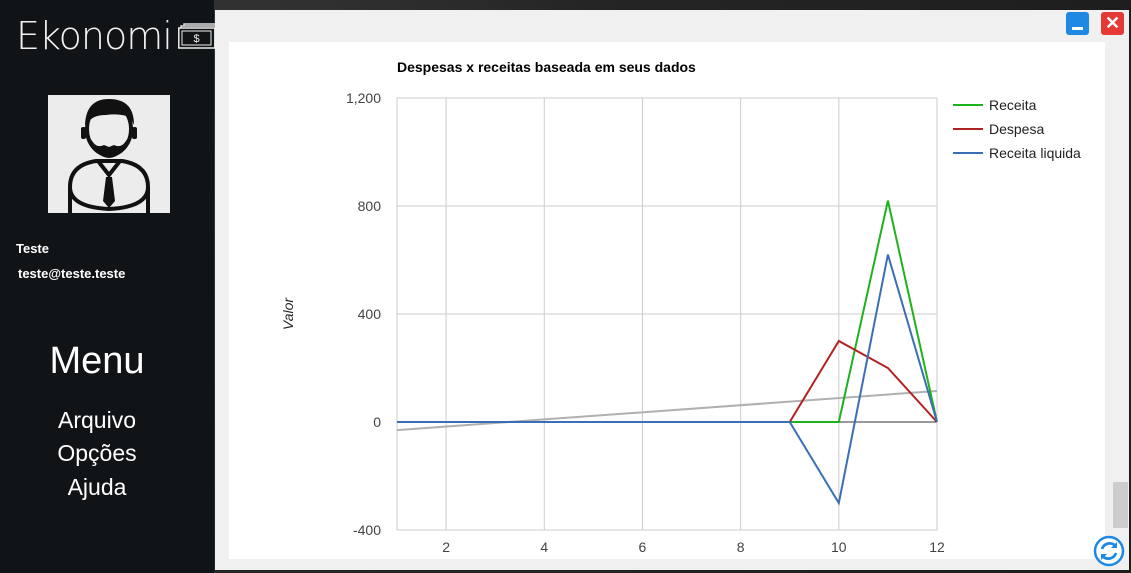  Describe the element at coordinates (1120, 505) in the screenshot. I see `scrollbar-thumb` at that location.